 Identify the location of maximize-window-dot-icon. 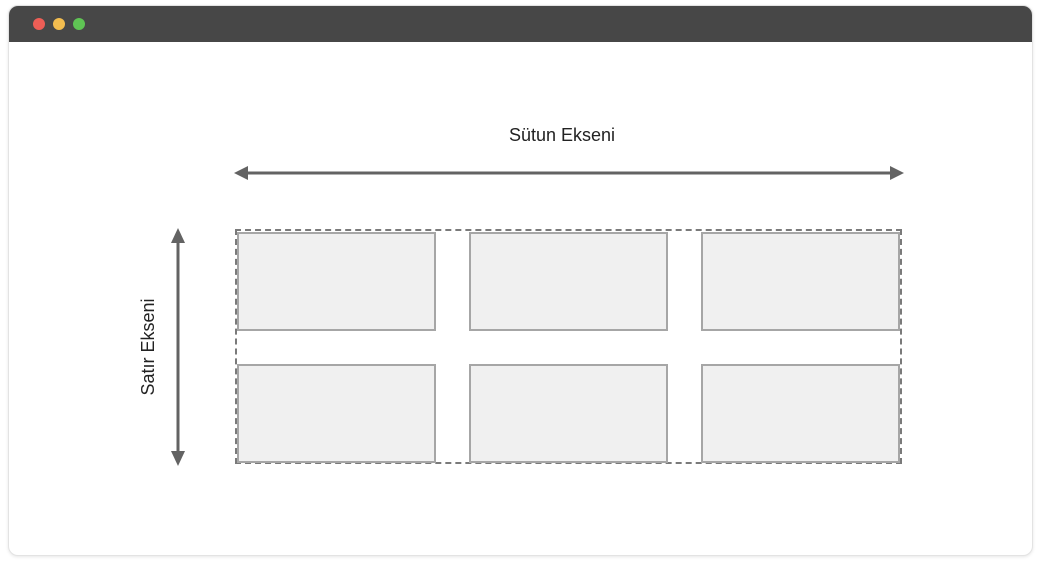
(79, 24).